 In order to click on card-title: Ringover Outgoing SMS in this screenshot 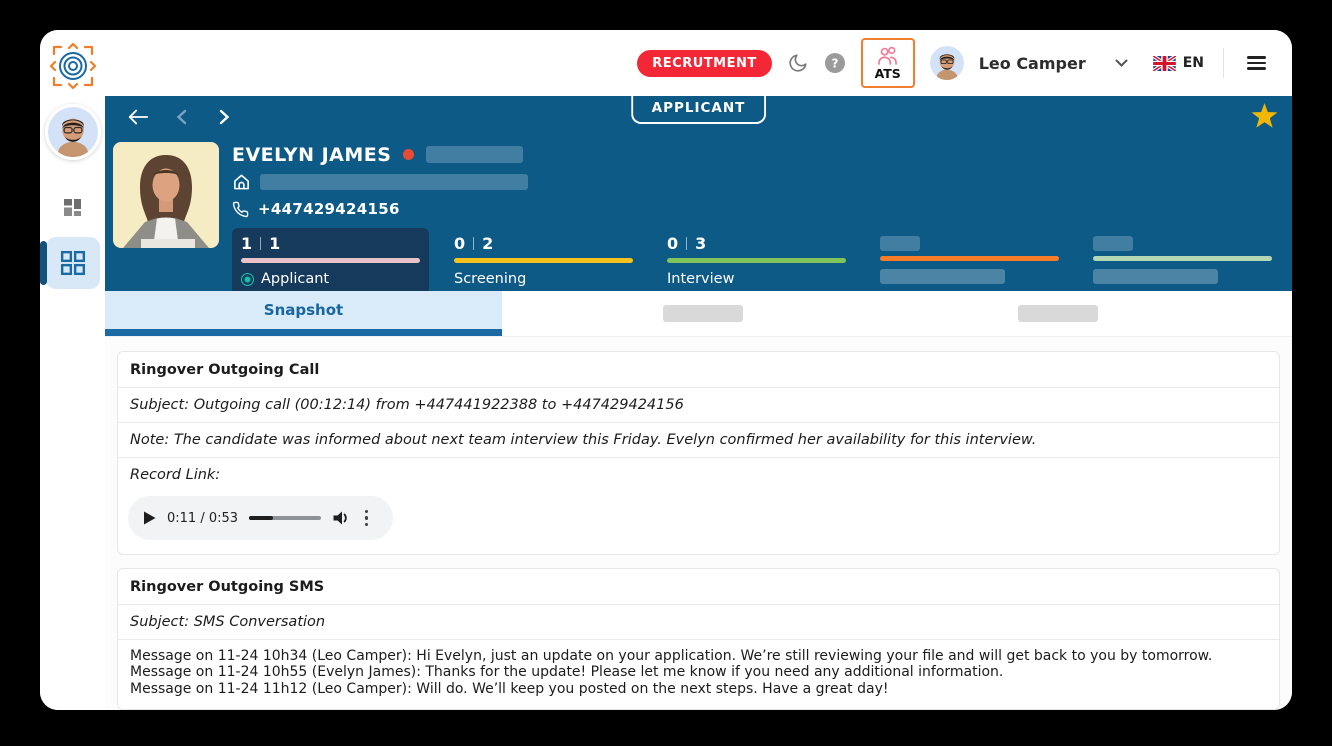, I will do `click(227, 587)`.